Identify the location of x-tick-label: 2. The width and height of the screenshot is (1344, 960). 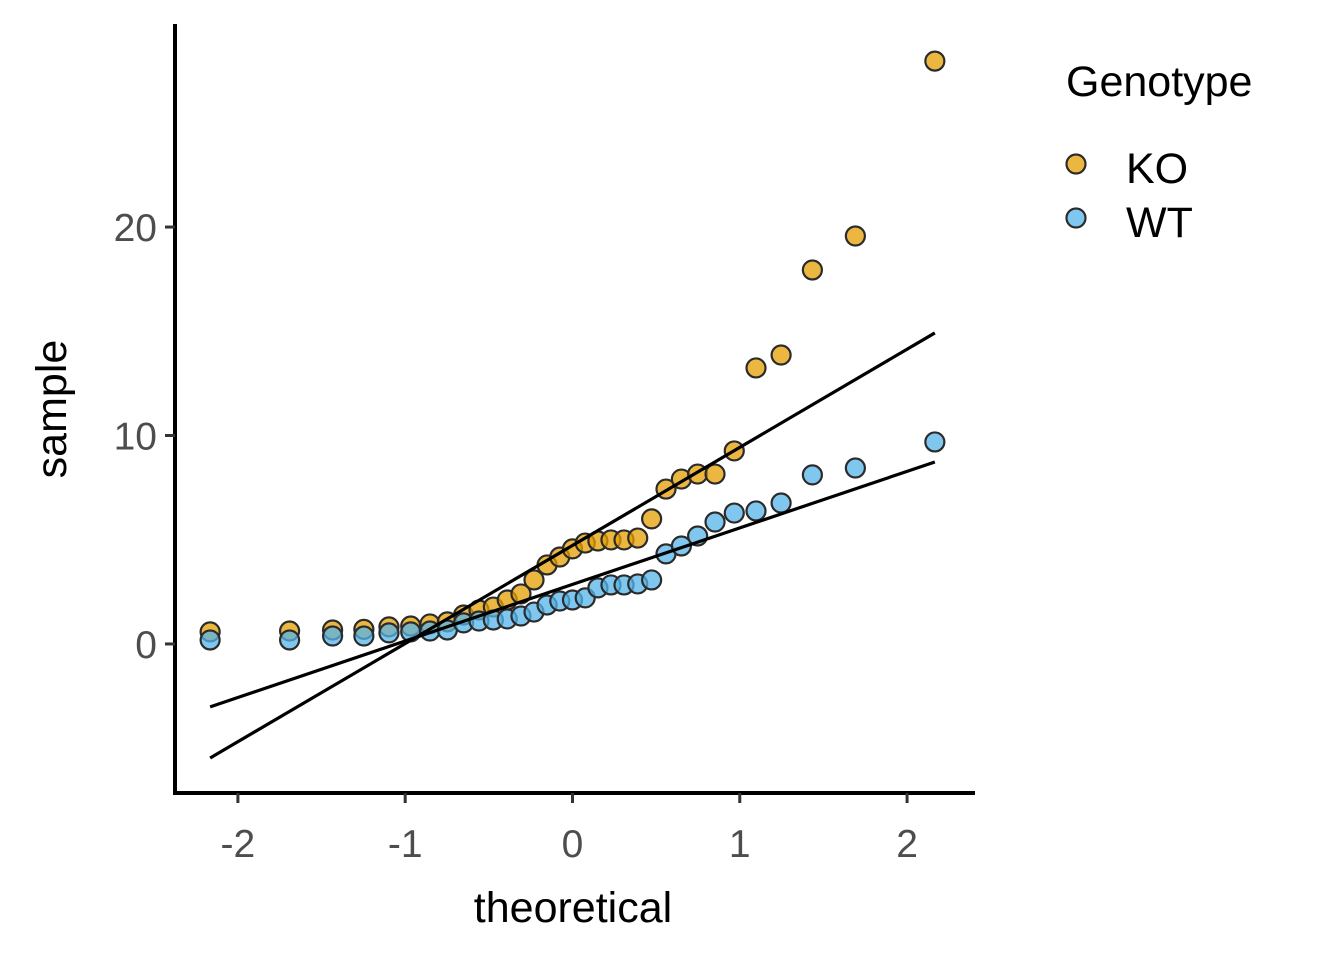
(907, 844).